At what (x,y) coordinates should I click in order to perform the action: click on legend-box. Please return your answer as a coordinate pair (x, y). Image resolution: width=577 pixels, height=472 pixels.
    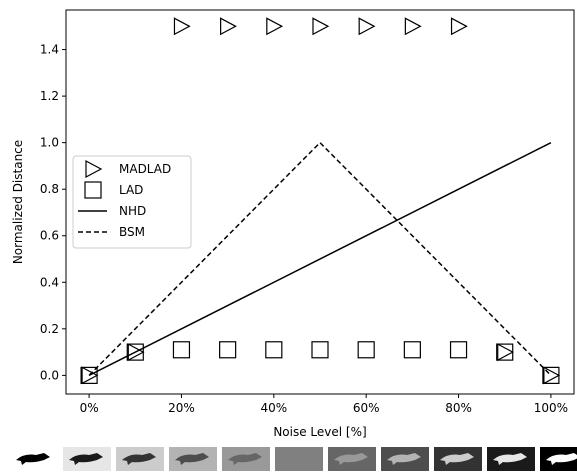
    Looking at the image, I should click on (132, 202).